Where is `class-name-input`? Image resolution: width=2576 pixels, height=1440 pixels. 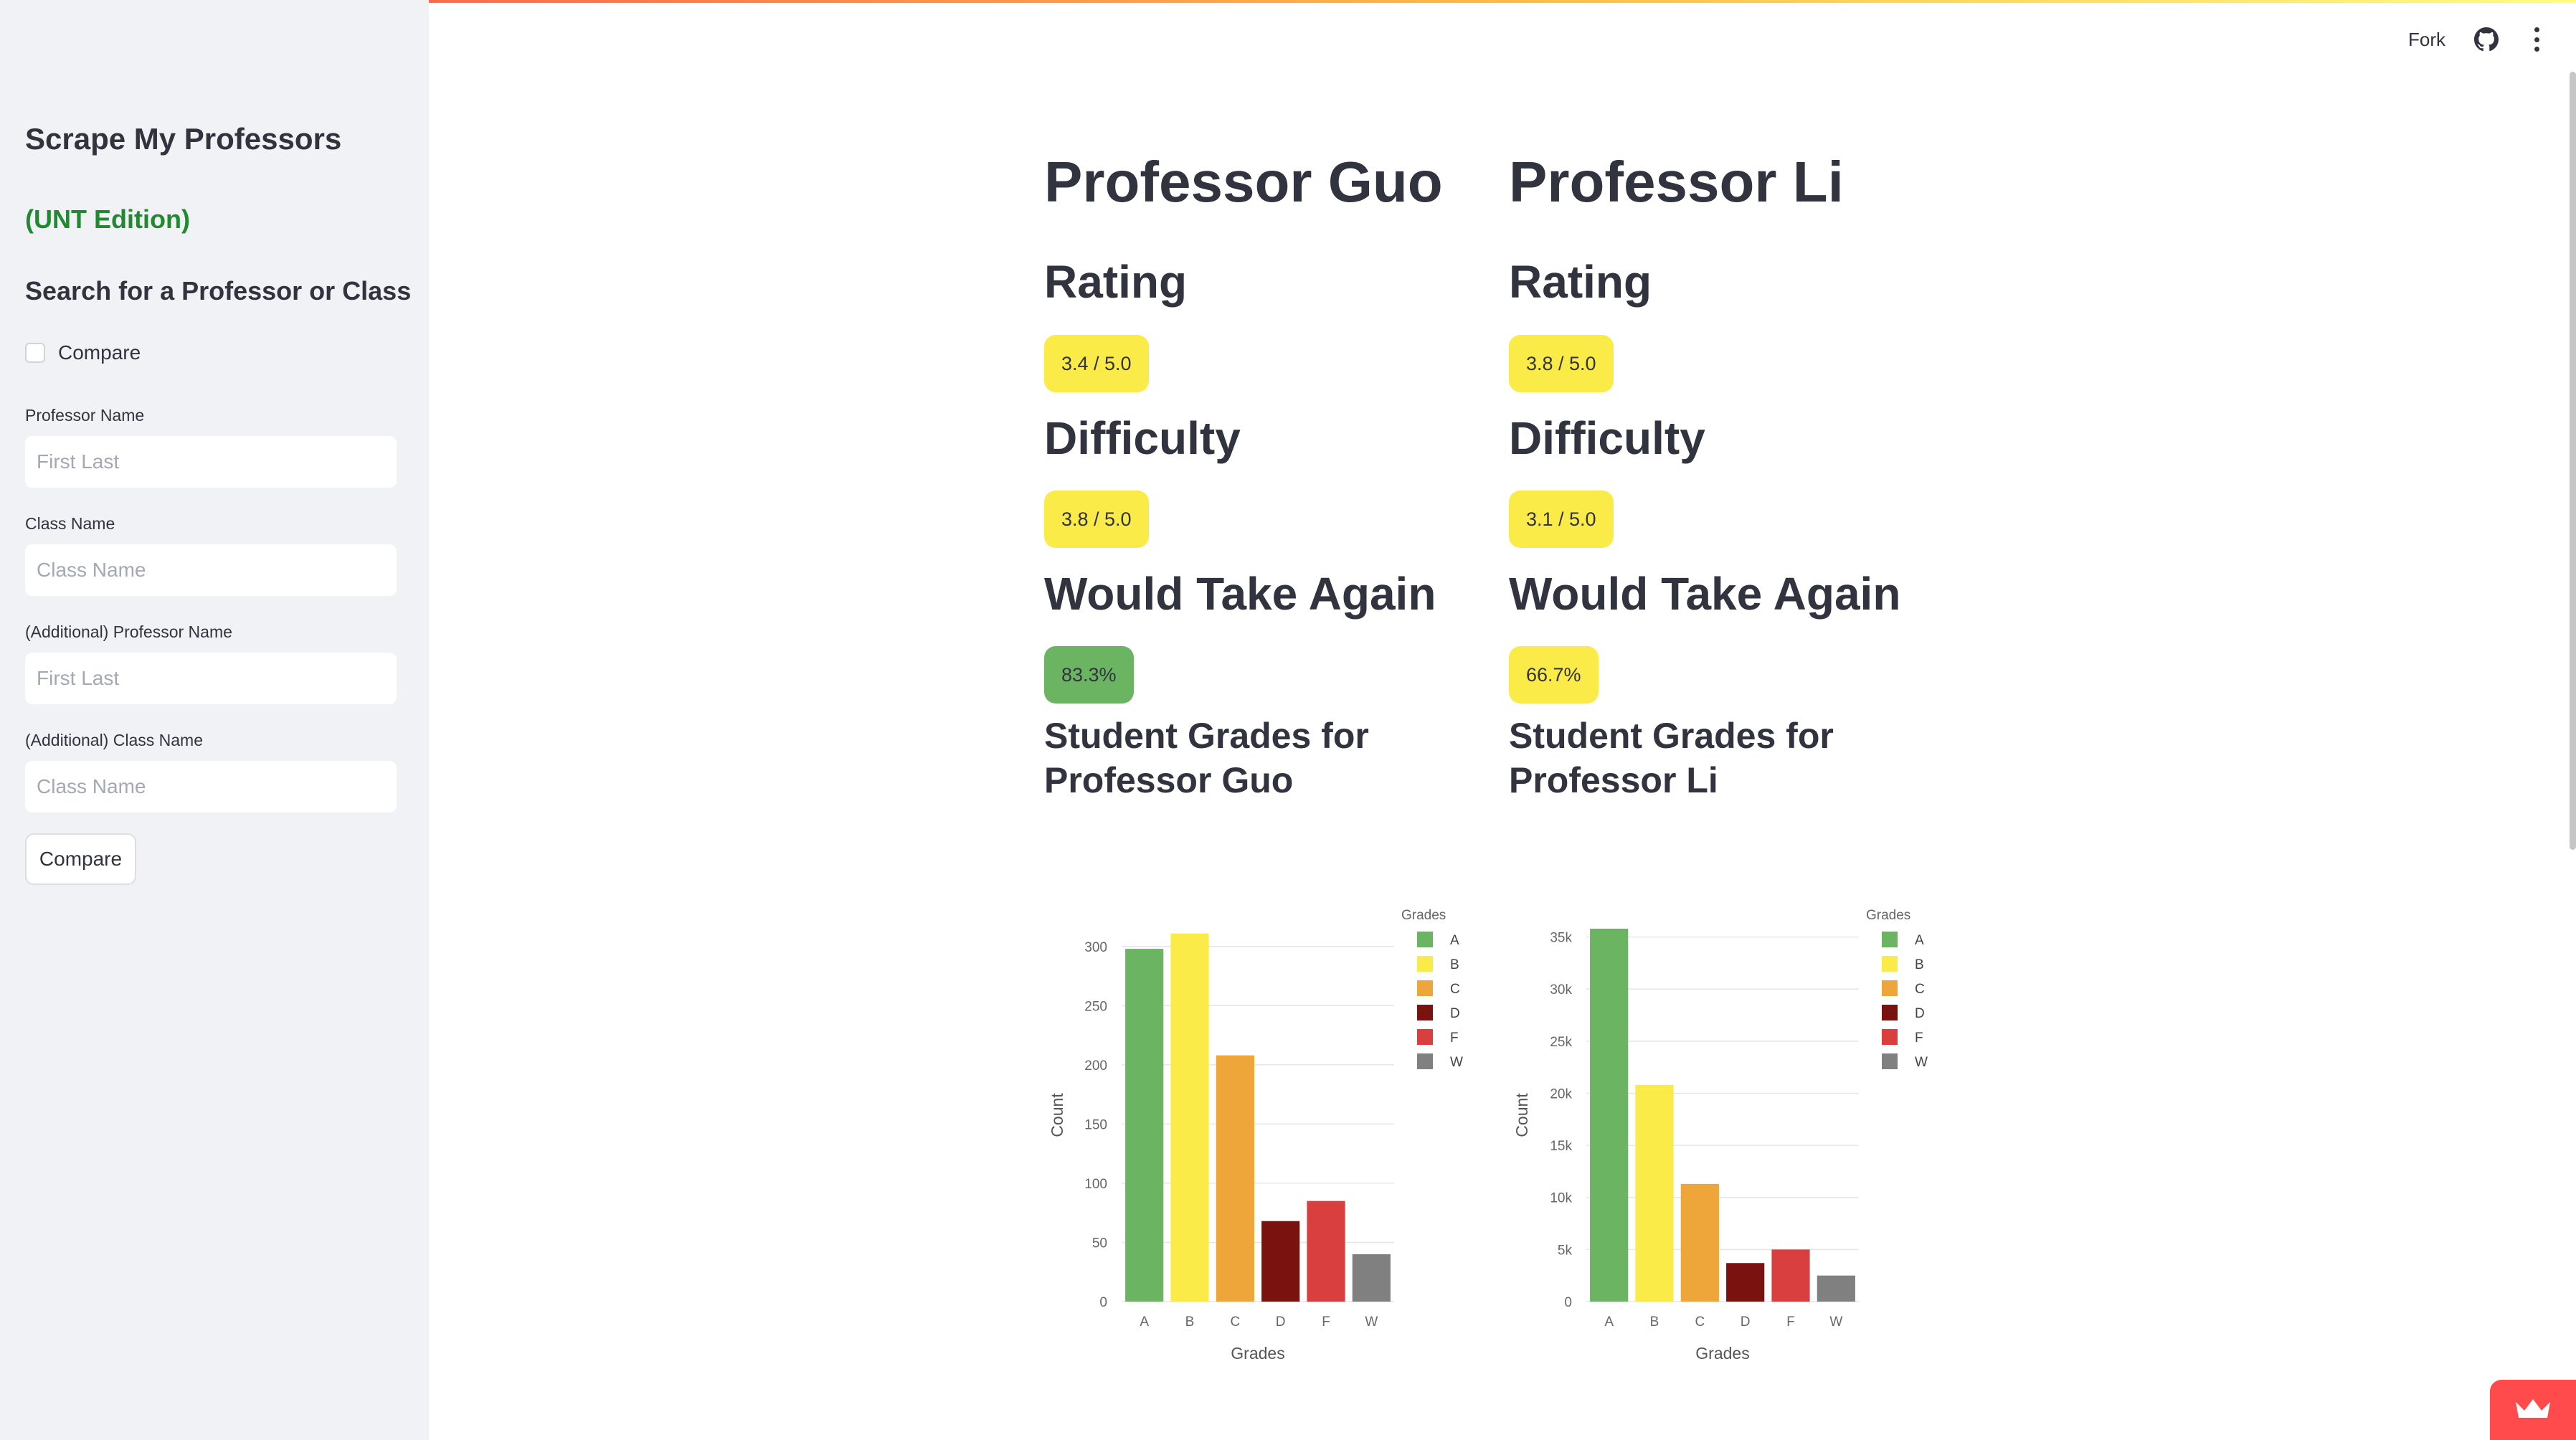 class-name-input is located at coordinates (211, 570).